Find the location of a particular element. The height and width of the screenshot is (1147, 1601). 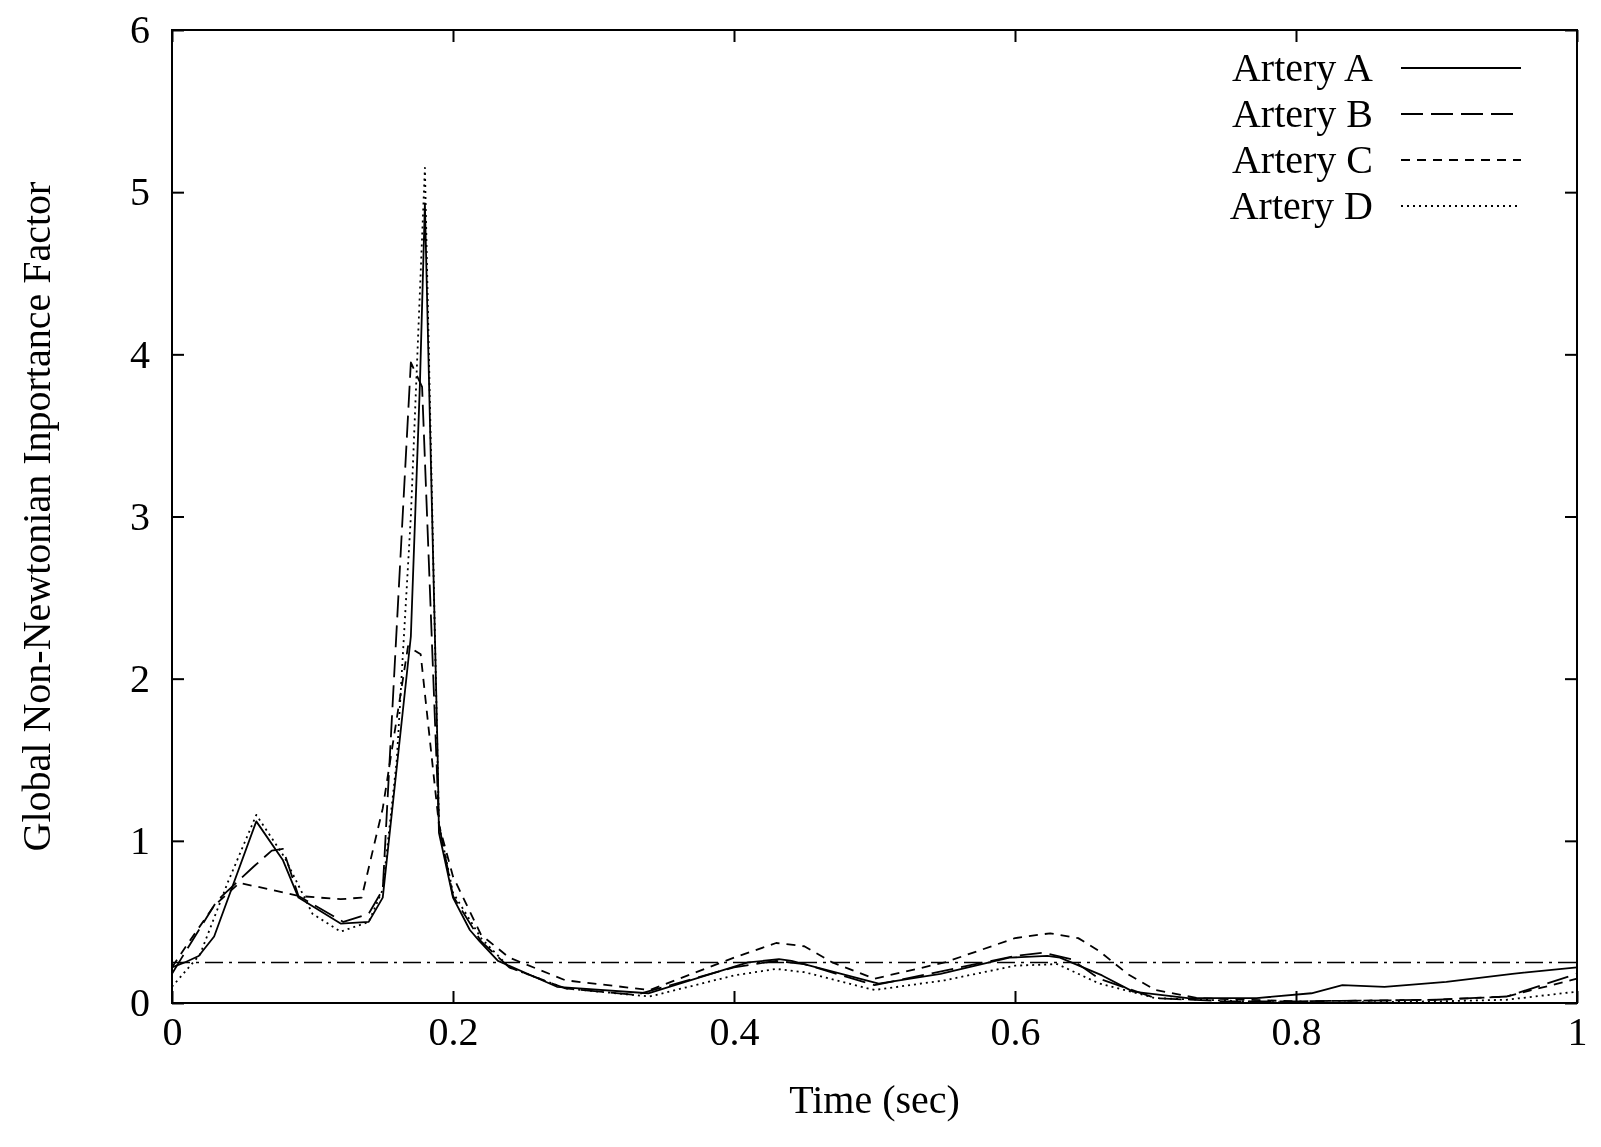

legend-label: Artery A is located at coordinates (1302, 67).